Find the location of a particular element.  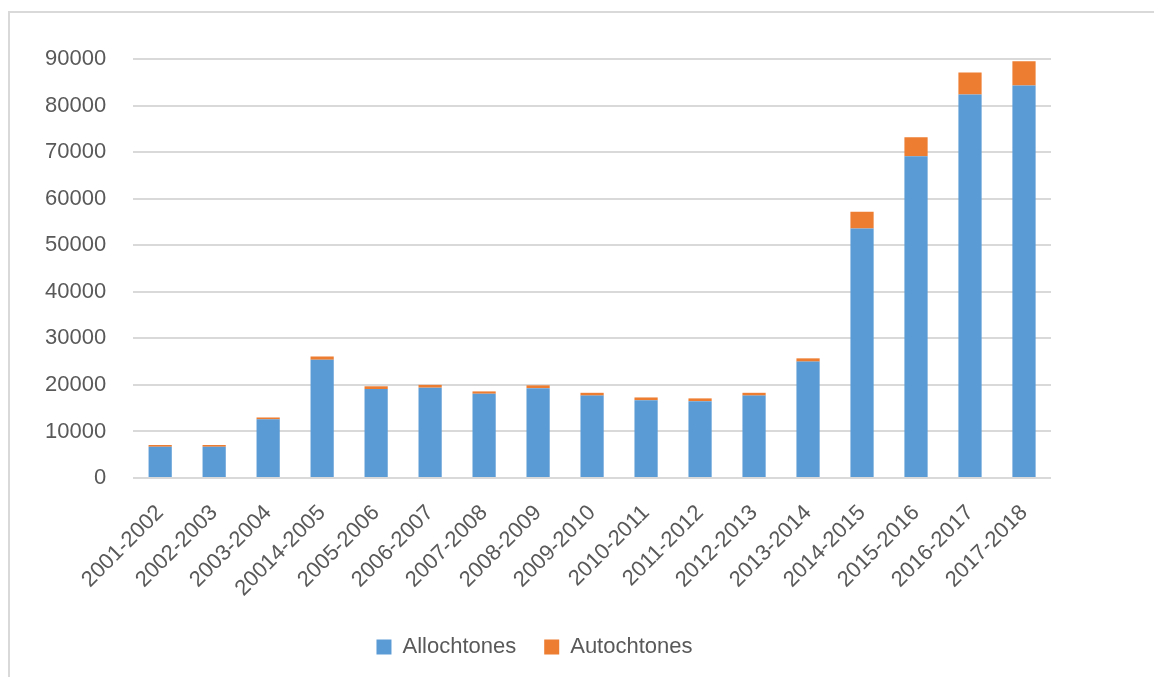

legend-label: Autochtones is located at coordinates (631, 646).